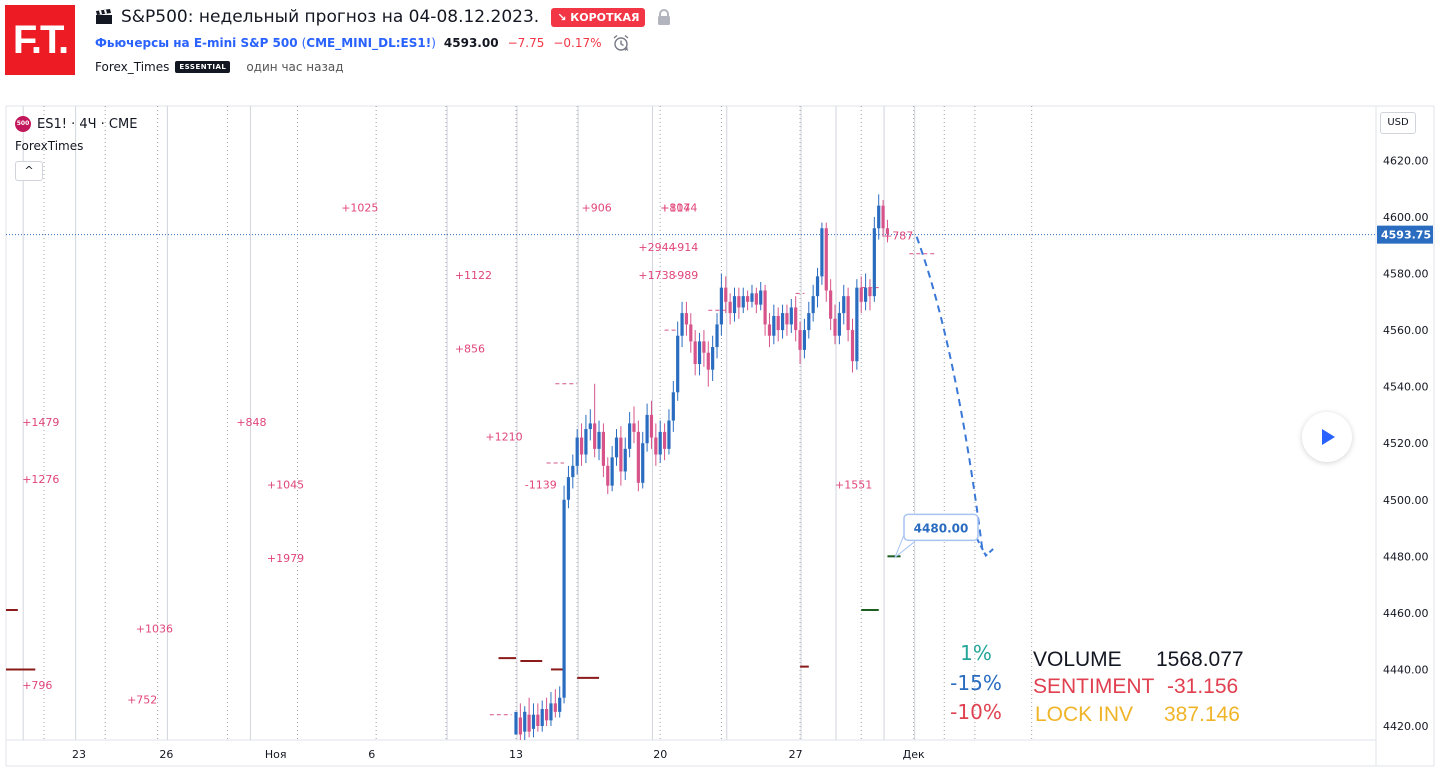  I want to click on author-logo: F.T., so click(40, 40).